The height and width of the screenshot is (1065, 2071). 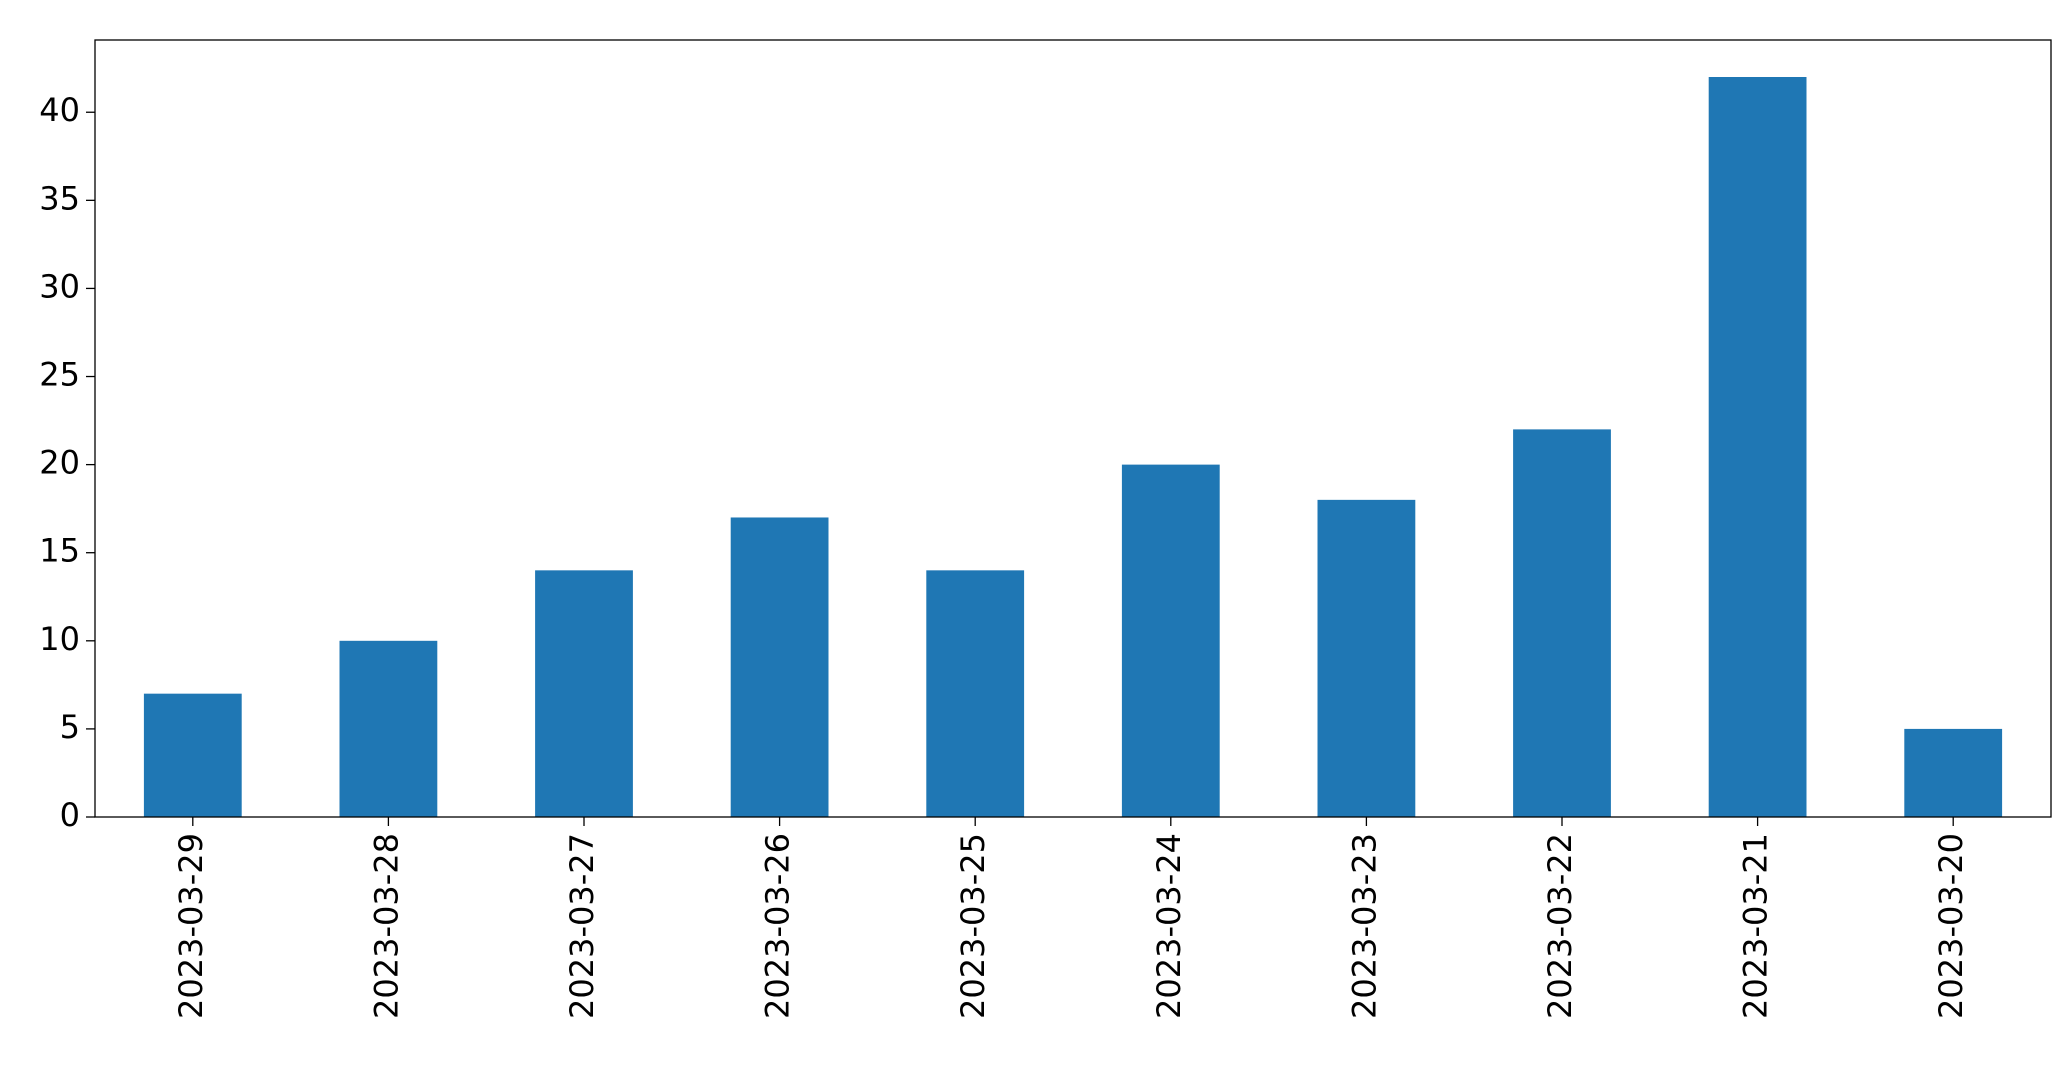 What do you see at coordinates (59, 198) in the screenshot?
I see `y-tick-label: 35` at bounding box center [59, 198].